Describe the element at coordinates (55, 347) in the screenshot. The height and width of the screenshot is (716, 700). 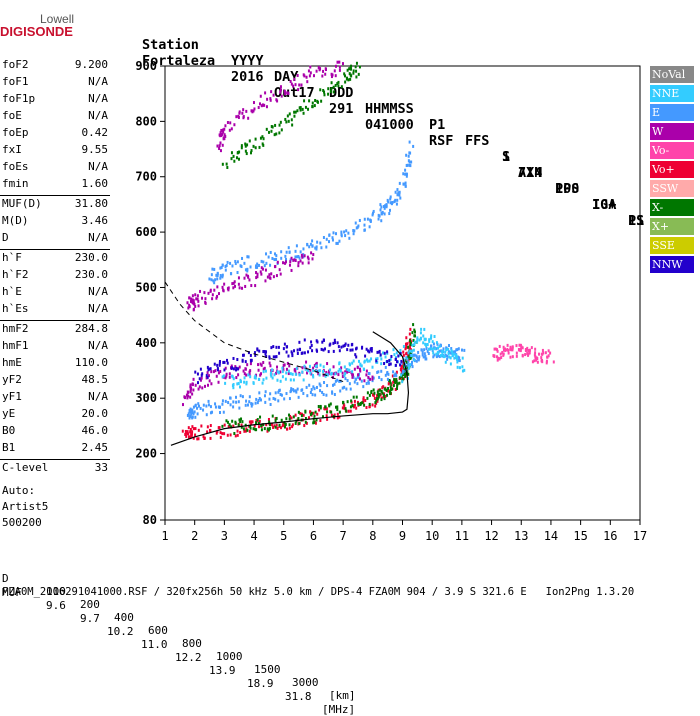
I see `param-row: hmF1 N/A` at that location.